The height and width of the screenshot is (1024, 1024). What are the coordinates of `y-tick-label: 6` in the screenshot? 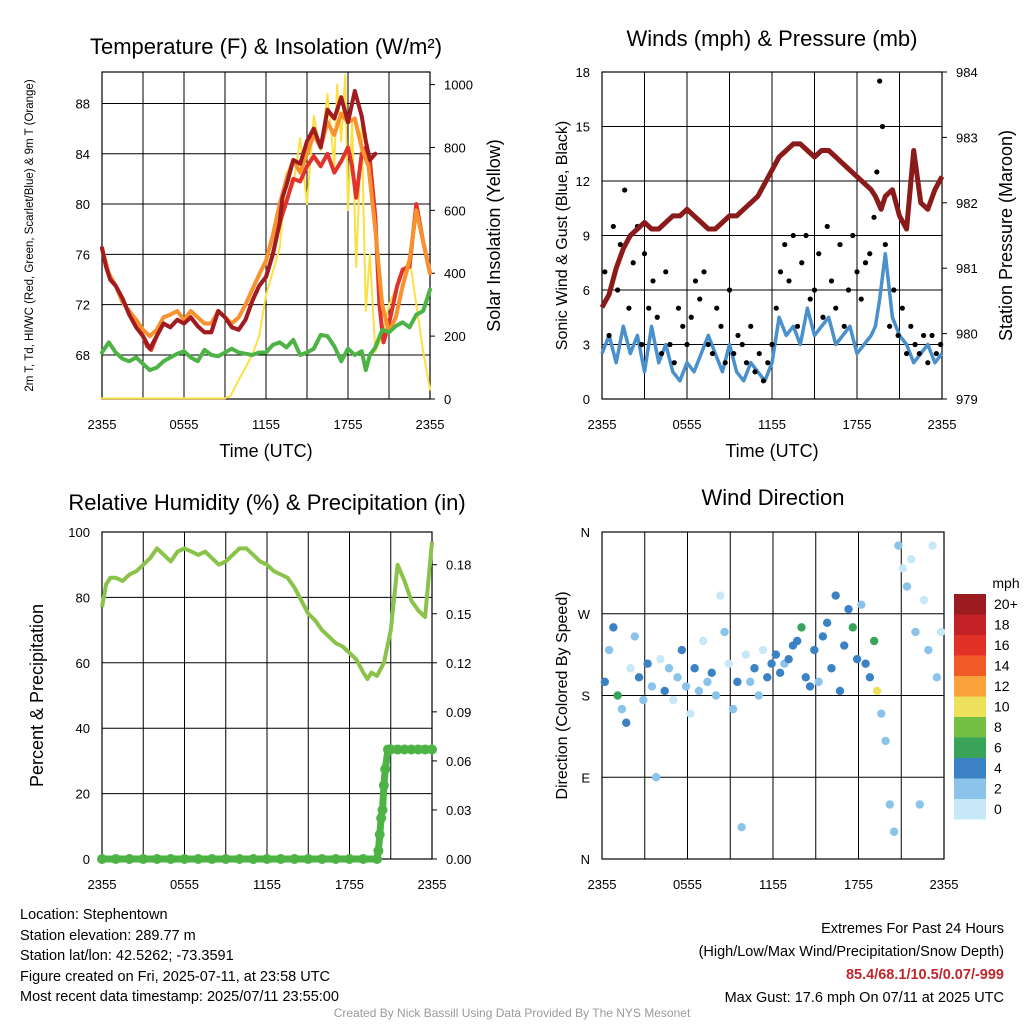 It's located at (586, 290).